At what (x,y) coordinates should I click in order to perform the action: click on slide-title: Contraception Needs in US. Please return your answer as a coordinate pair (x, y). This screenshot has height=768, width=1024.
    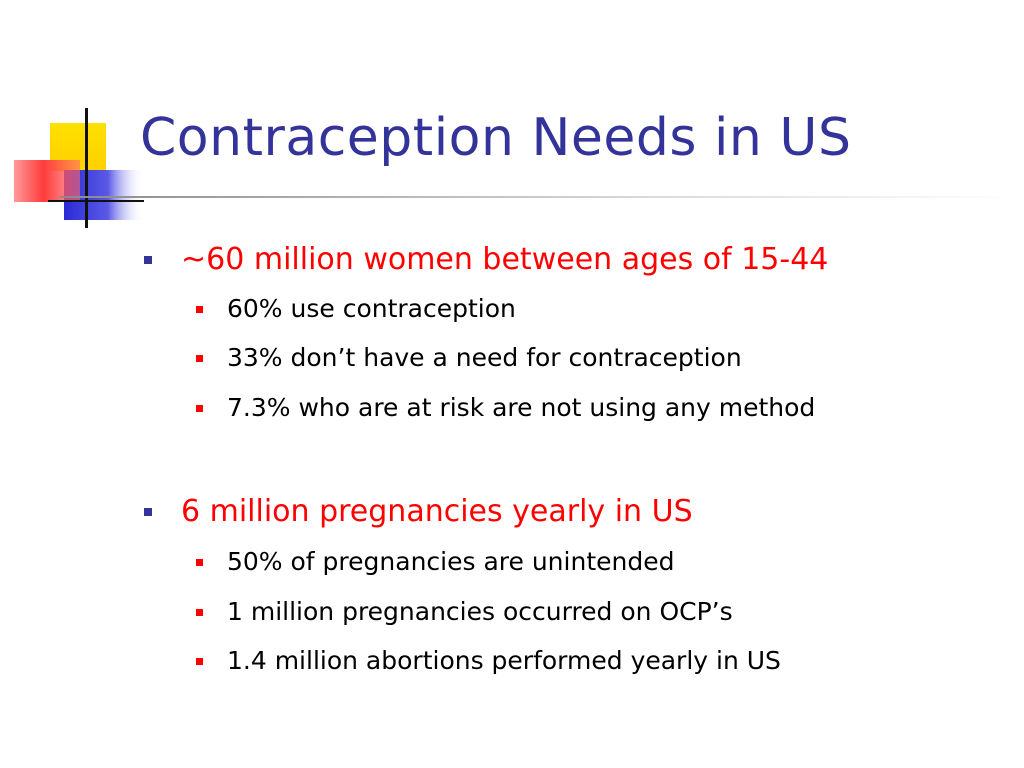
    Looking at the image, I should click on (496, 138).